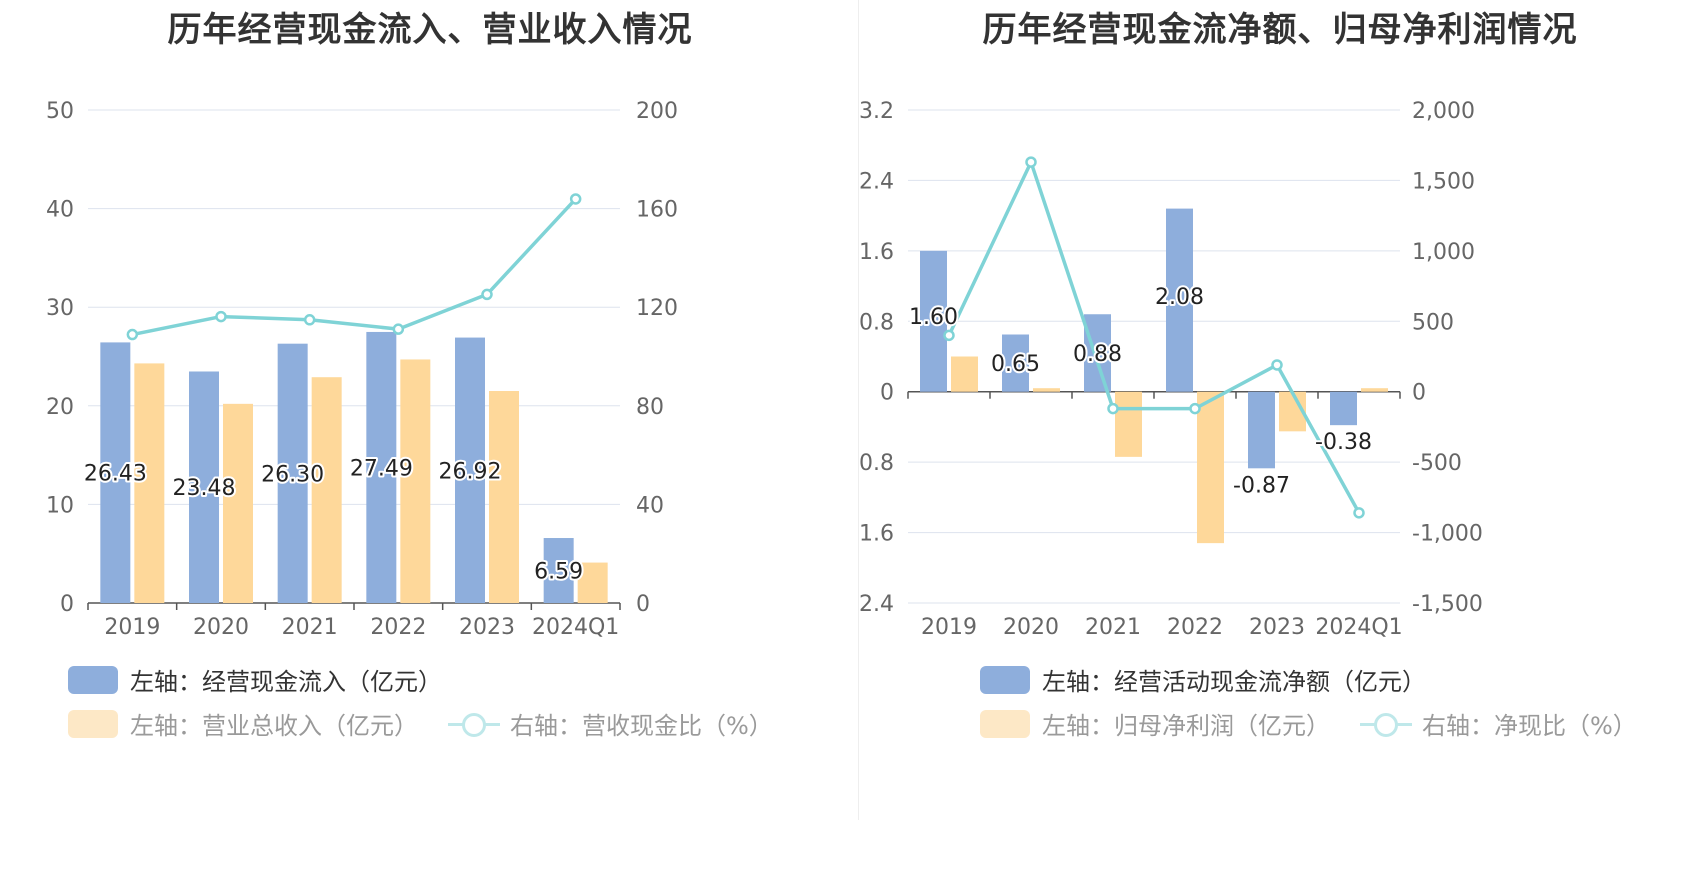 Image resolution: width=1700 pixels, height=874 pixels. What do you see at coordinates (1343, 442) in the screenshot?
I see `bar-data-label: -0.38` at bounding box center [1343, 442].